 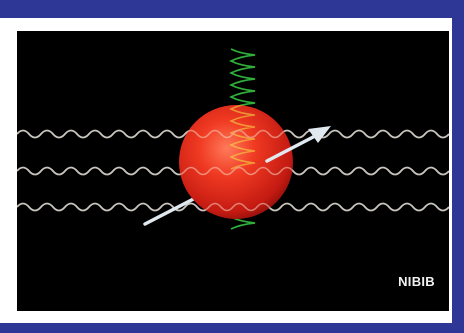 I want to click on spin-arrow-head, so click(x=319, y=134).